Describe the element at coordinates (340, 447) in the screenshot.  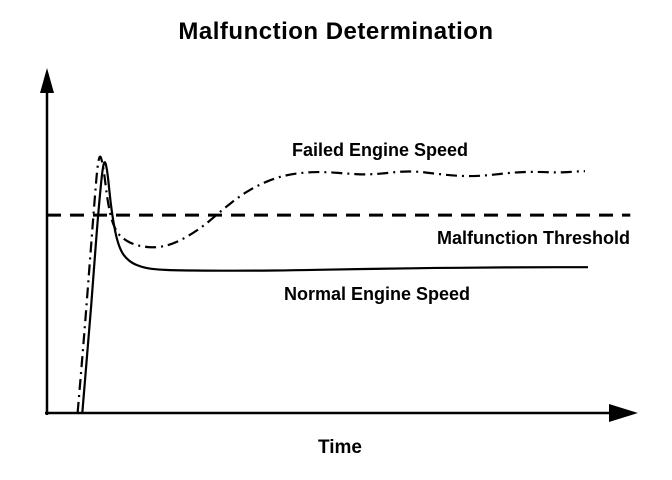
I see `time-axis-label: Time` at that location.